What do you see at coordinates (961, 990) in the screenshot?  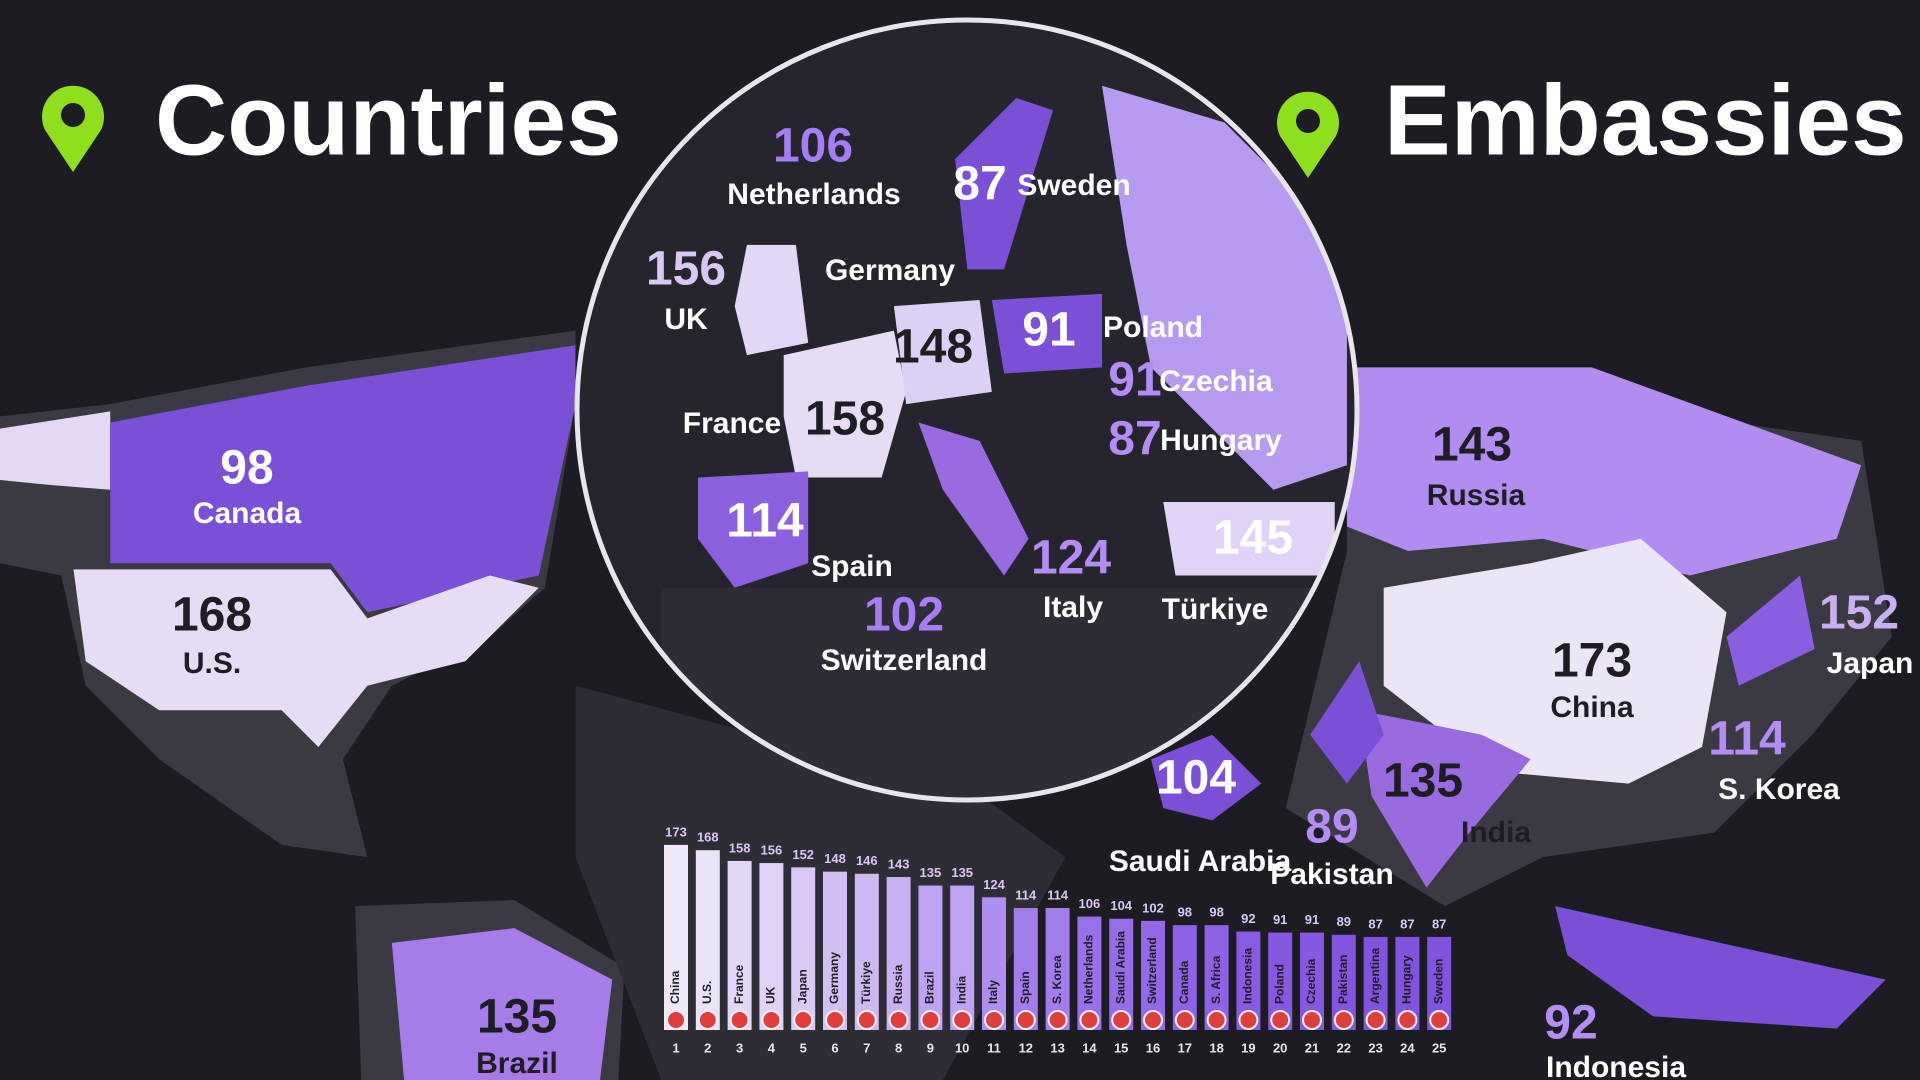 I see `bar-category-label: India` at bounding box center [961, 990].